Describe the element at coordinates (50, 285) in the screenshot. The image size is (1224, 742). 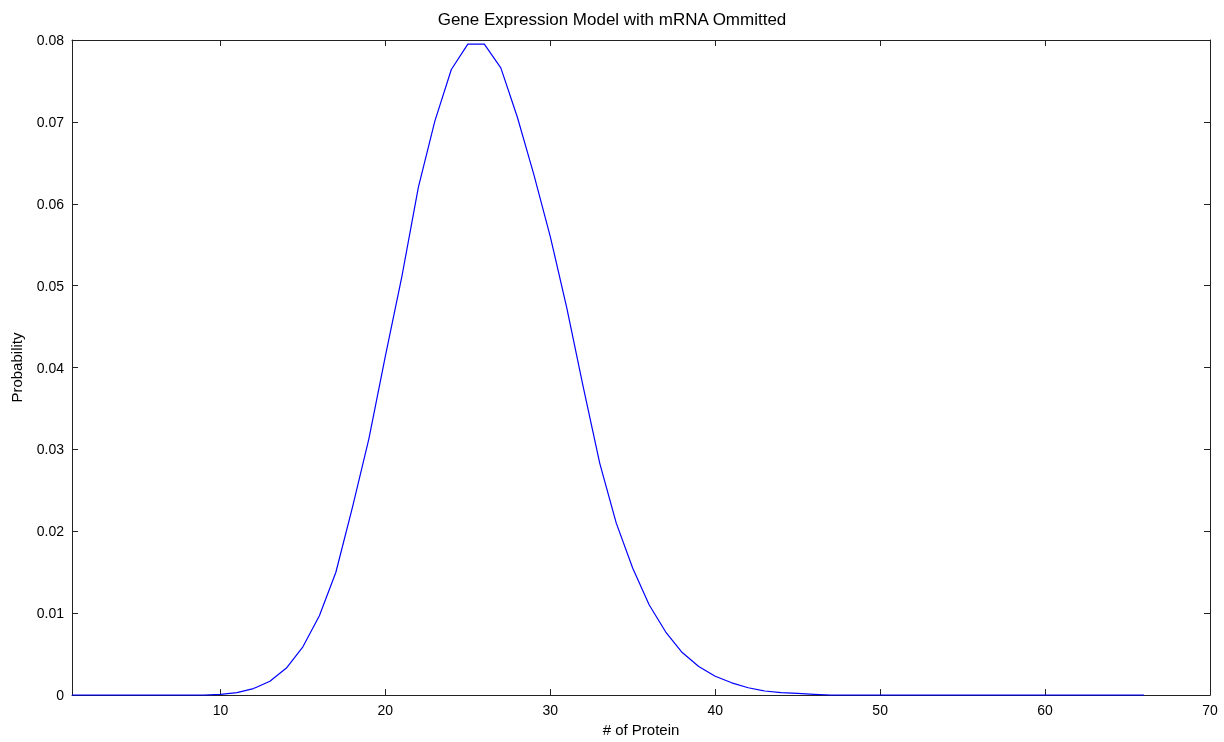
I see `y-tick-label: 0.05` at that location.